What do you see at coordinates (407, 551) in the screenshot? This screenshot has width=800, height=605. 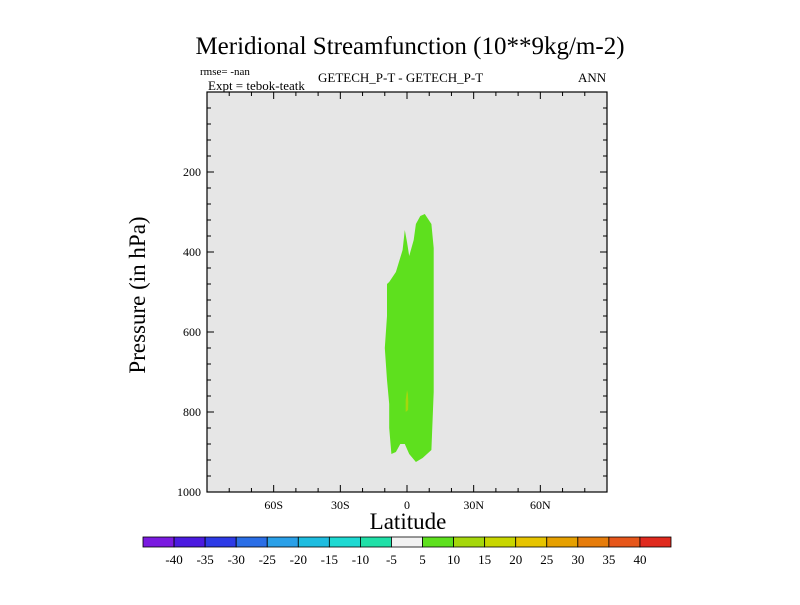 I see `colorbar: -40 -35 -30 -25 -20 -15 -10 -5 5 10 15 20 25 30 35 40` at bounding box center [407, 551].